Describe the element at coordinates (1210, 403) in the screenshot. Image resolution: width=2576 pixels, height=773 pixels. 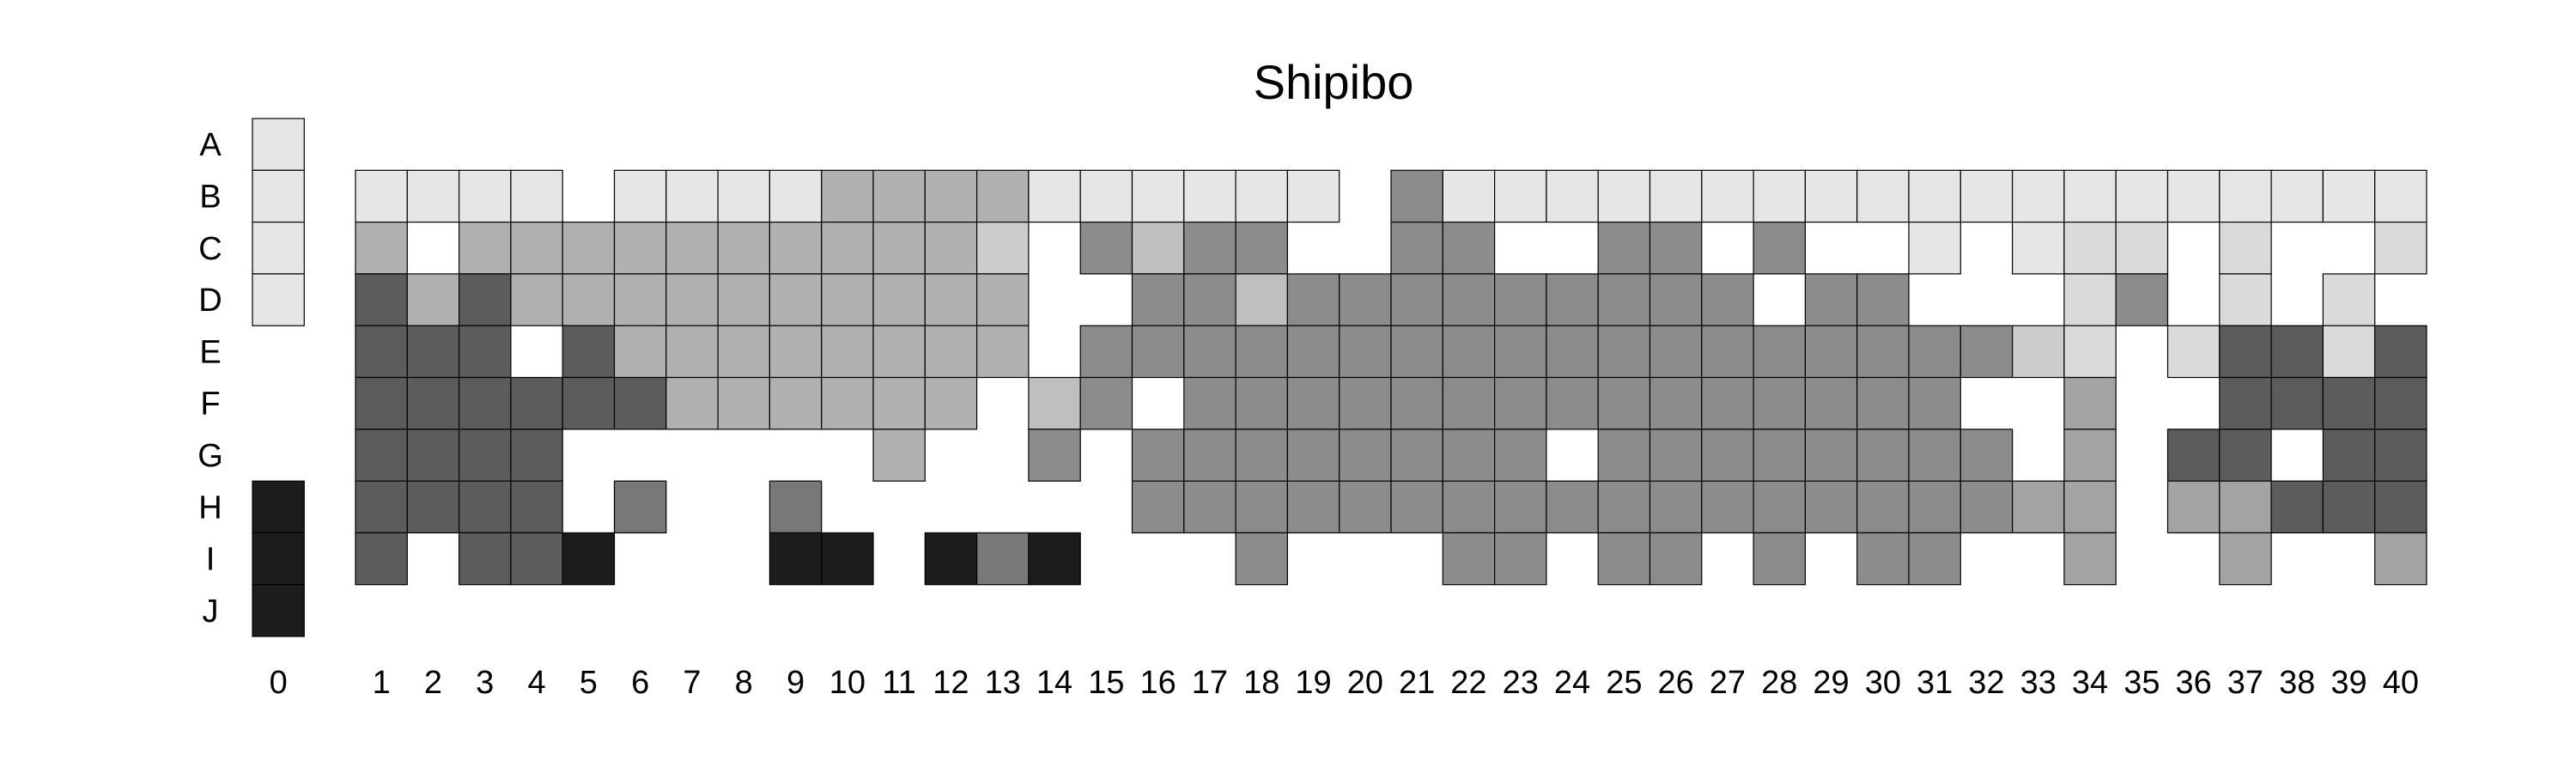
I see `heatmap-cell-17-F` at that location.